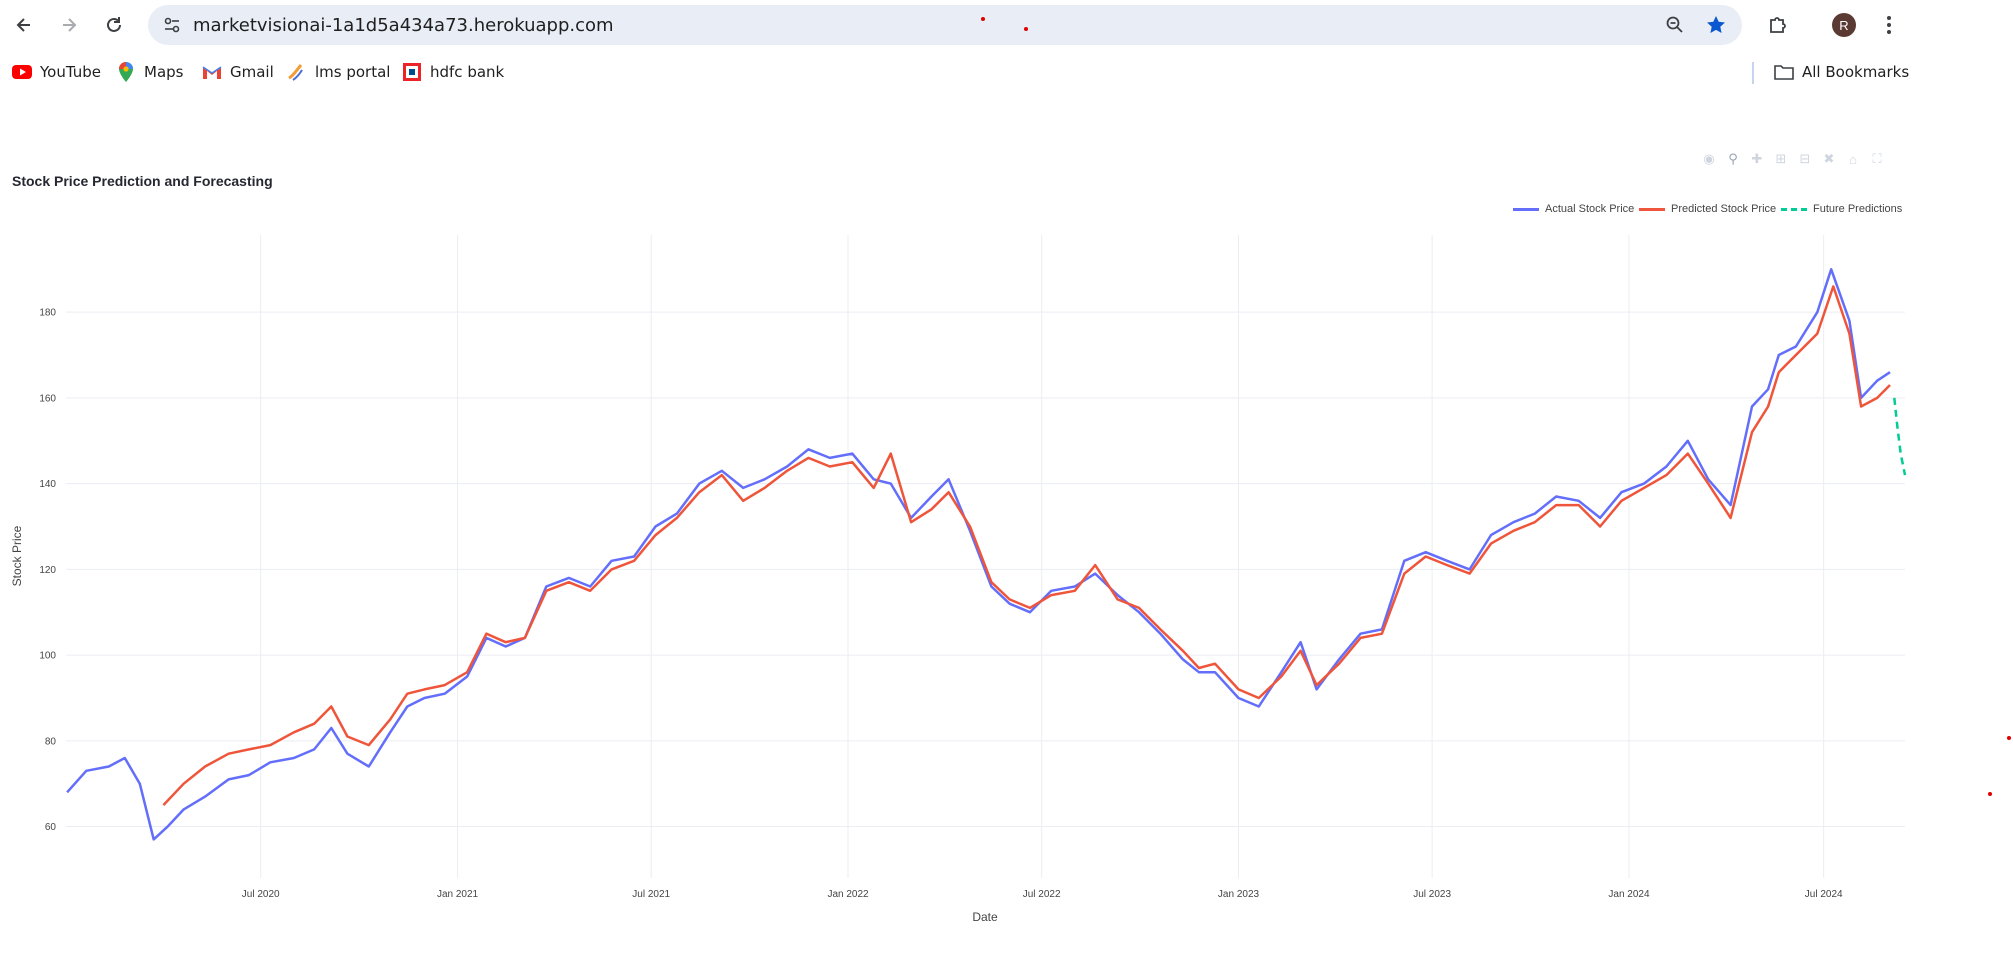  Describe the element at coordinates (412, 72) in the screenshot. I see `hdfc-icon` at that location.